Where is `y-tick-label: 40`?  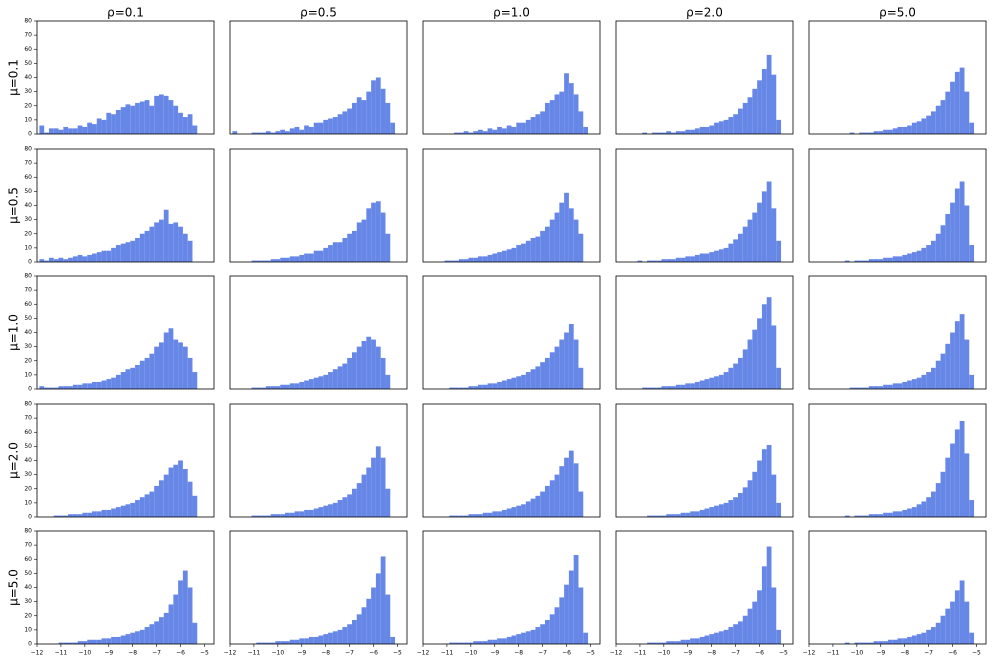 y-tick-label: 40 is located at coordinates (28, 587).